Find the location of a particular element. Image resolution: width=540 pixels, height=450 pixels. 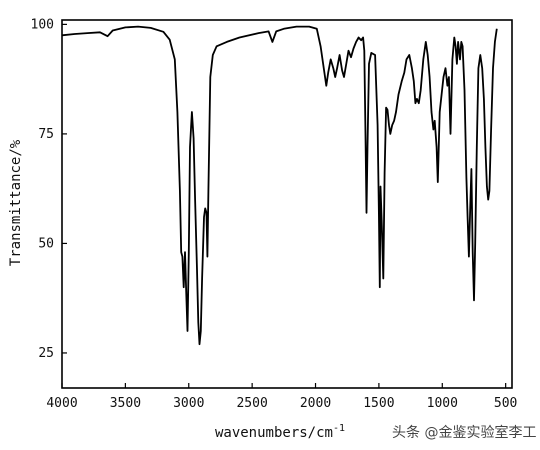

x-axis-label-exponent: -1 is located at coordinates (339, 428).